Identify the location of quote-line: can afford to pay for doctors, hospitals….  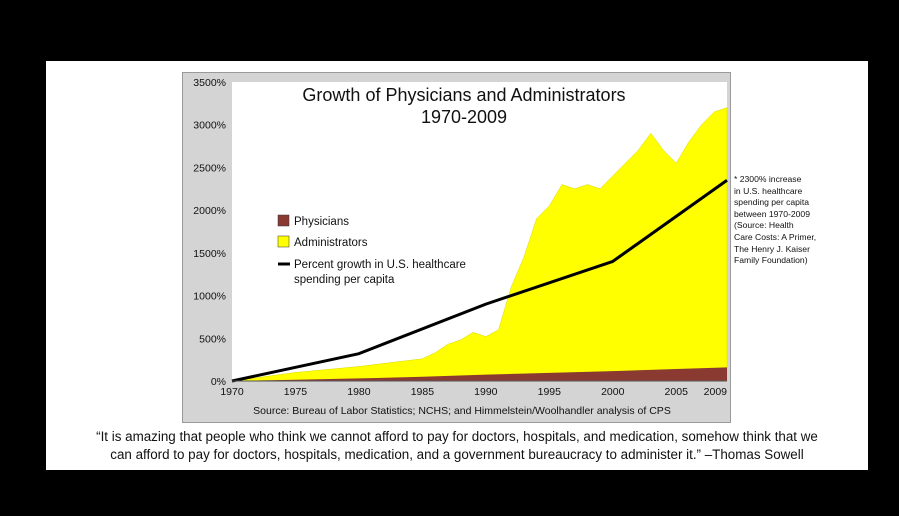
(457, 454).